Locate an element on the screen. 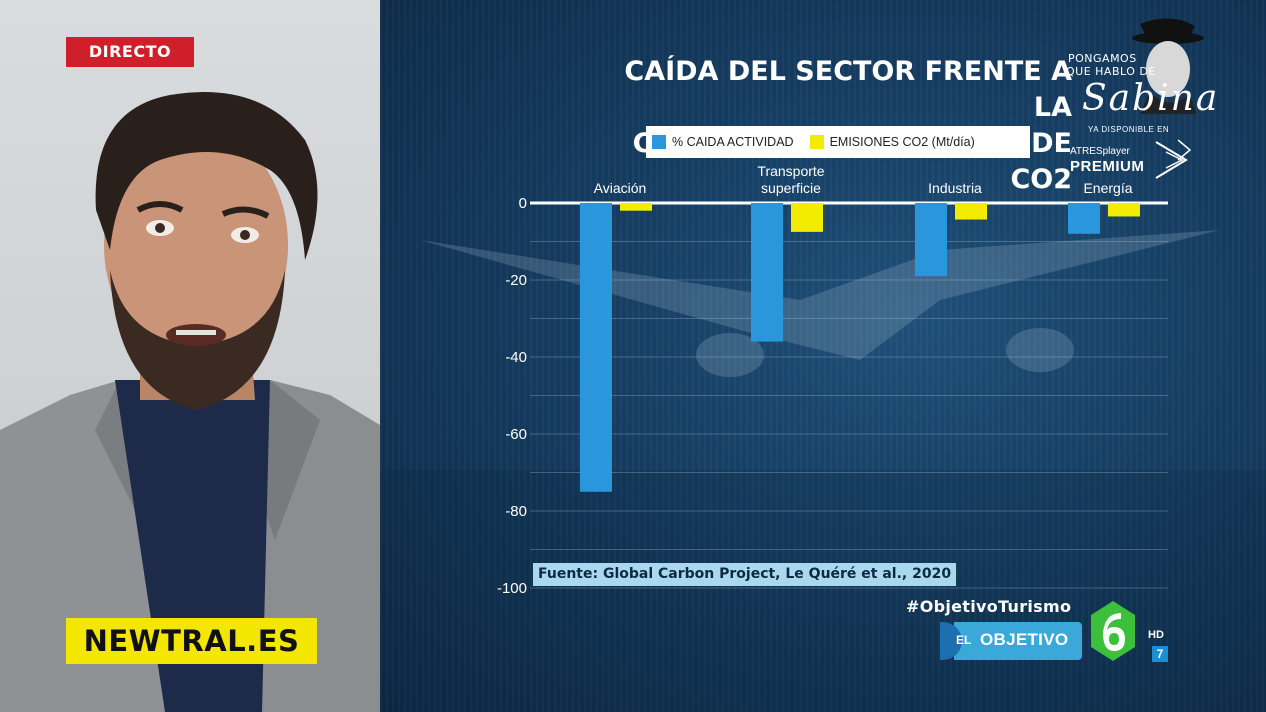  legend-swatch-emissions is located at coordinates (816, 142).